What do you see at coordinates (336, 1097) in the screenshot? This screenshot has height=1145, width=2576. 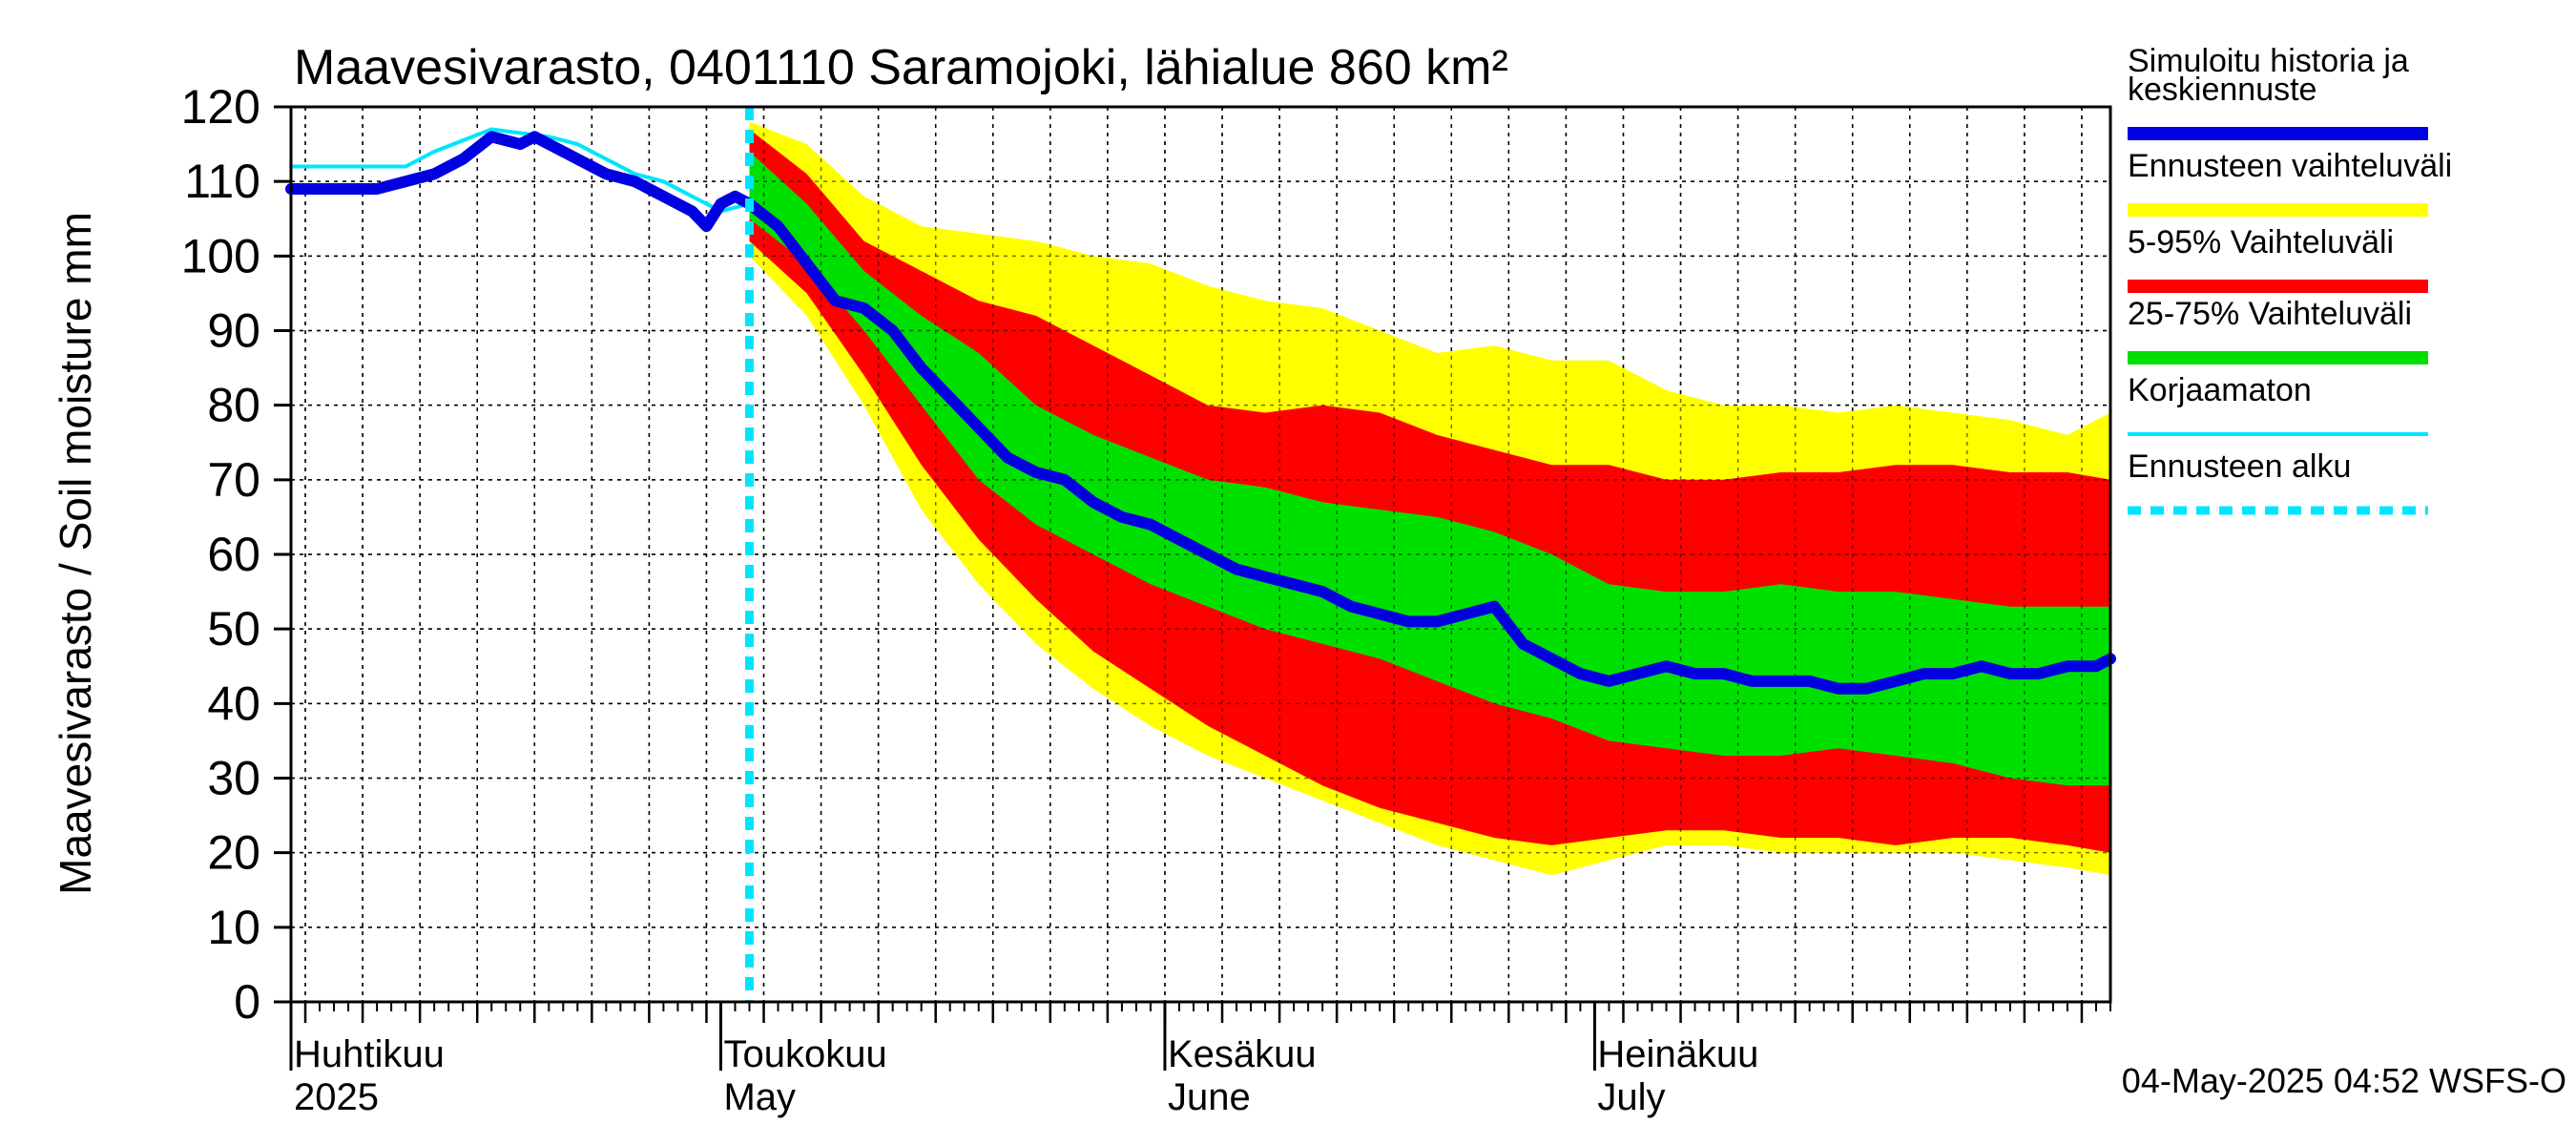 I see `x-month-label-en: 2025` at bounding box center [336, 1097].